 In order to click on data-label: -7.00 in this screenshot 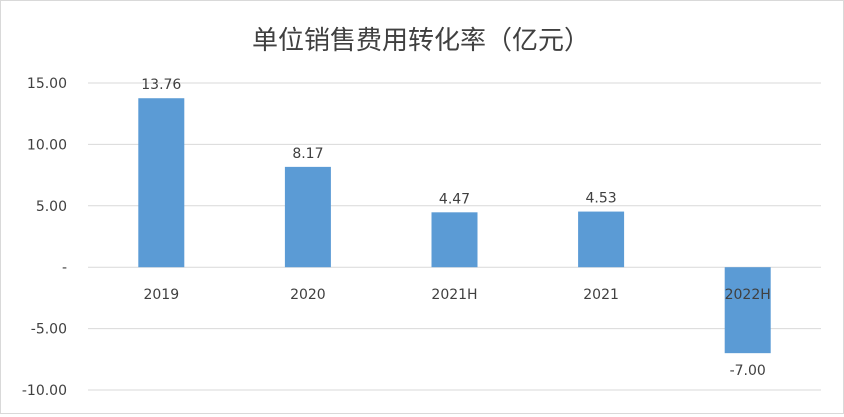, I will do `click(748, 371)`.